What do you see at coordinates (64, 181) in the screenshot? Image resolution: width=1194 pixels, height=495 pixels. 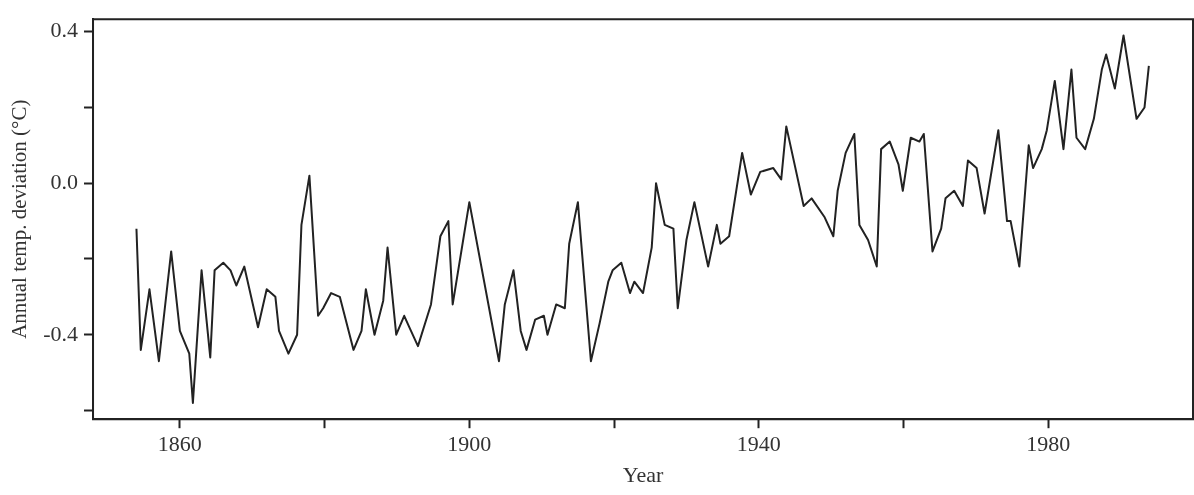 I see `y-tick-label: 0.0` at bounding box center [64, 181].